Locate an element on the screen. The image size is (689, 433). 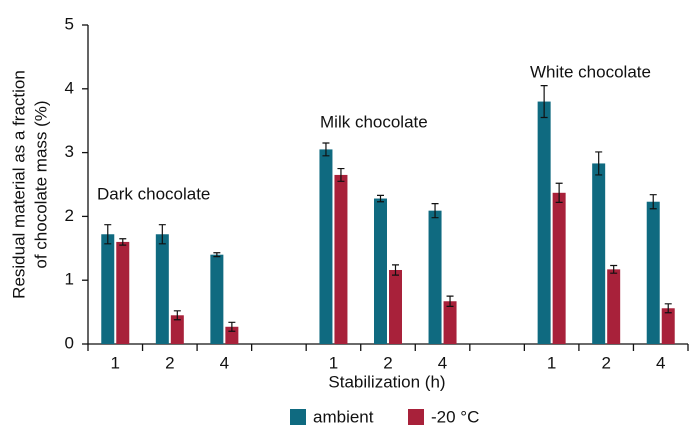
legend-label: ambient is located at coordinates (343, 416).